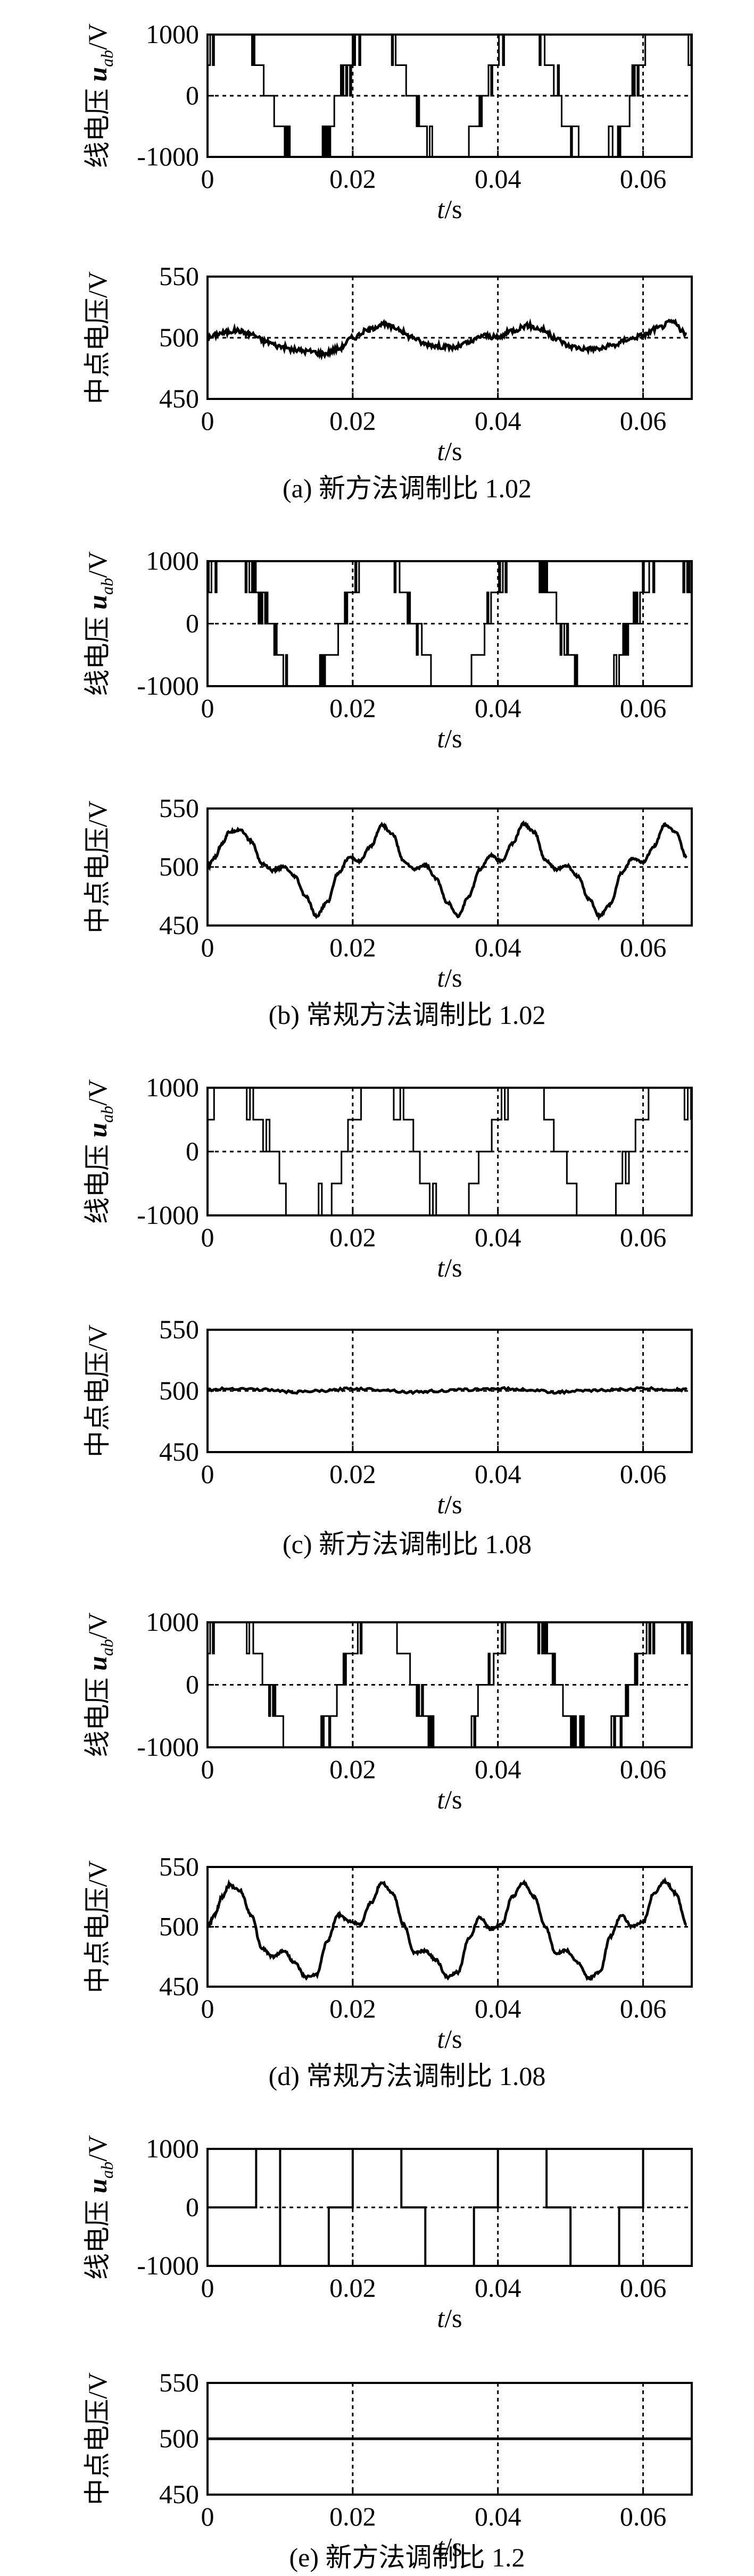  I want to click on ylabel-text: 中点电压/V, so click(97, 2438).